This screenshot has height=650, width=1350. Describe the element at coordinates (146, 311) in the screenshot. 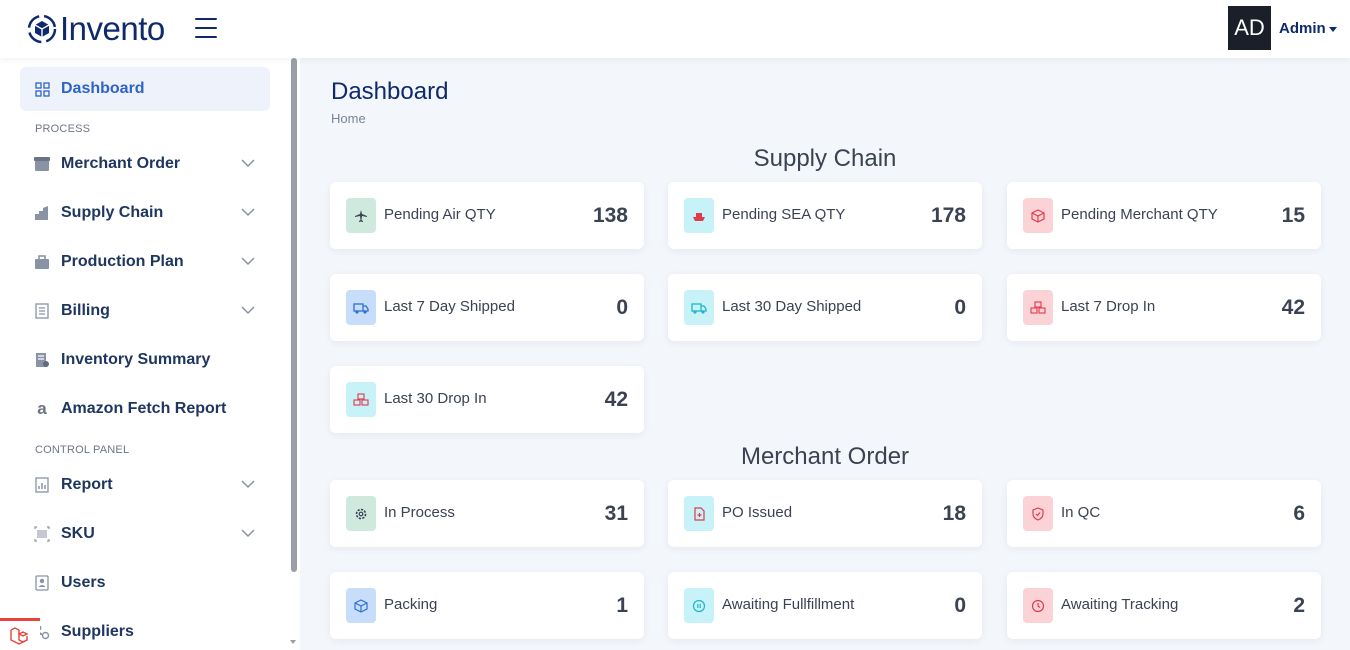

I see `sidebar-item-billing: Billing` at that location.